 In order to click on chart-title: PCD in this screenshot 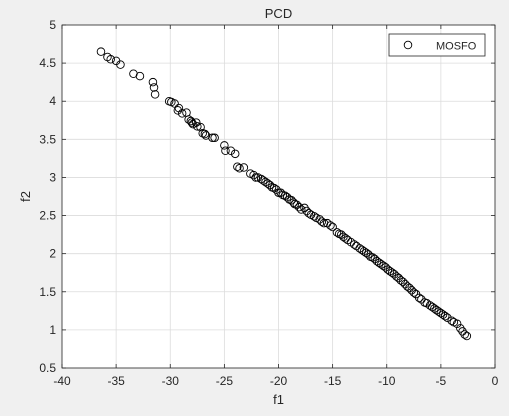, I will do `click(278, 13)`.